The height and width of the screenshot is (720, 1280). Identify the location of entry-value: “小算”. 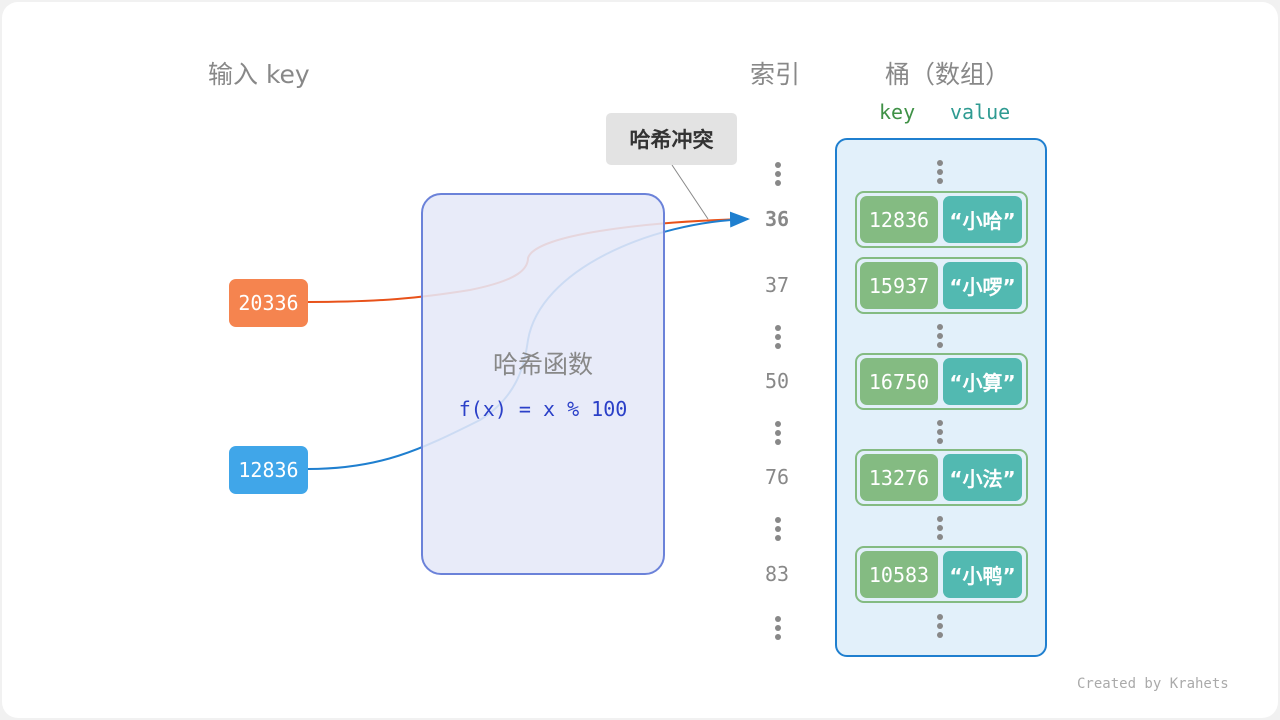
(982, 381).